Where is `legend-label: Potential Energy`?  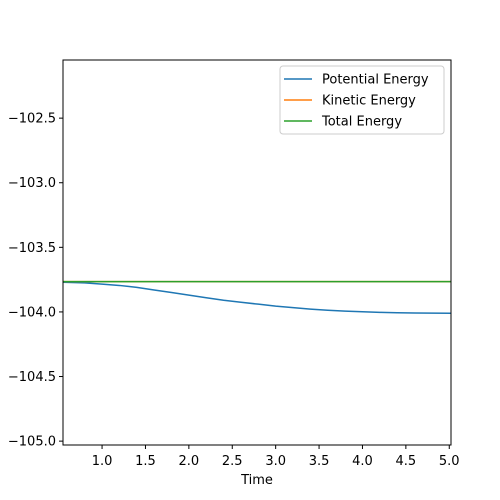
legend-label: Potential Energy is located at coordinates (375, 80).